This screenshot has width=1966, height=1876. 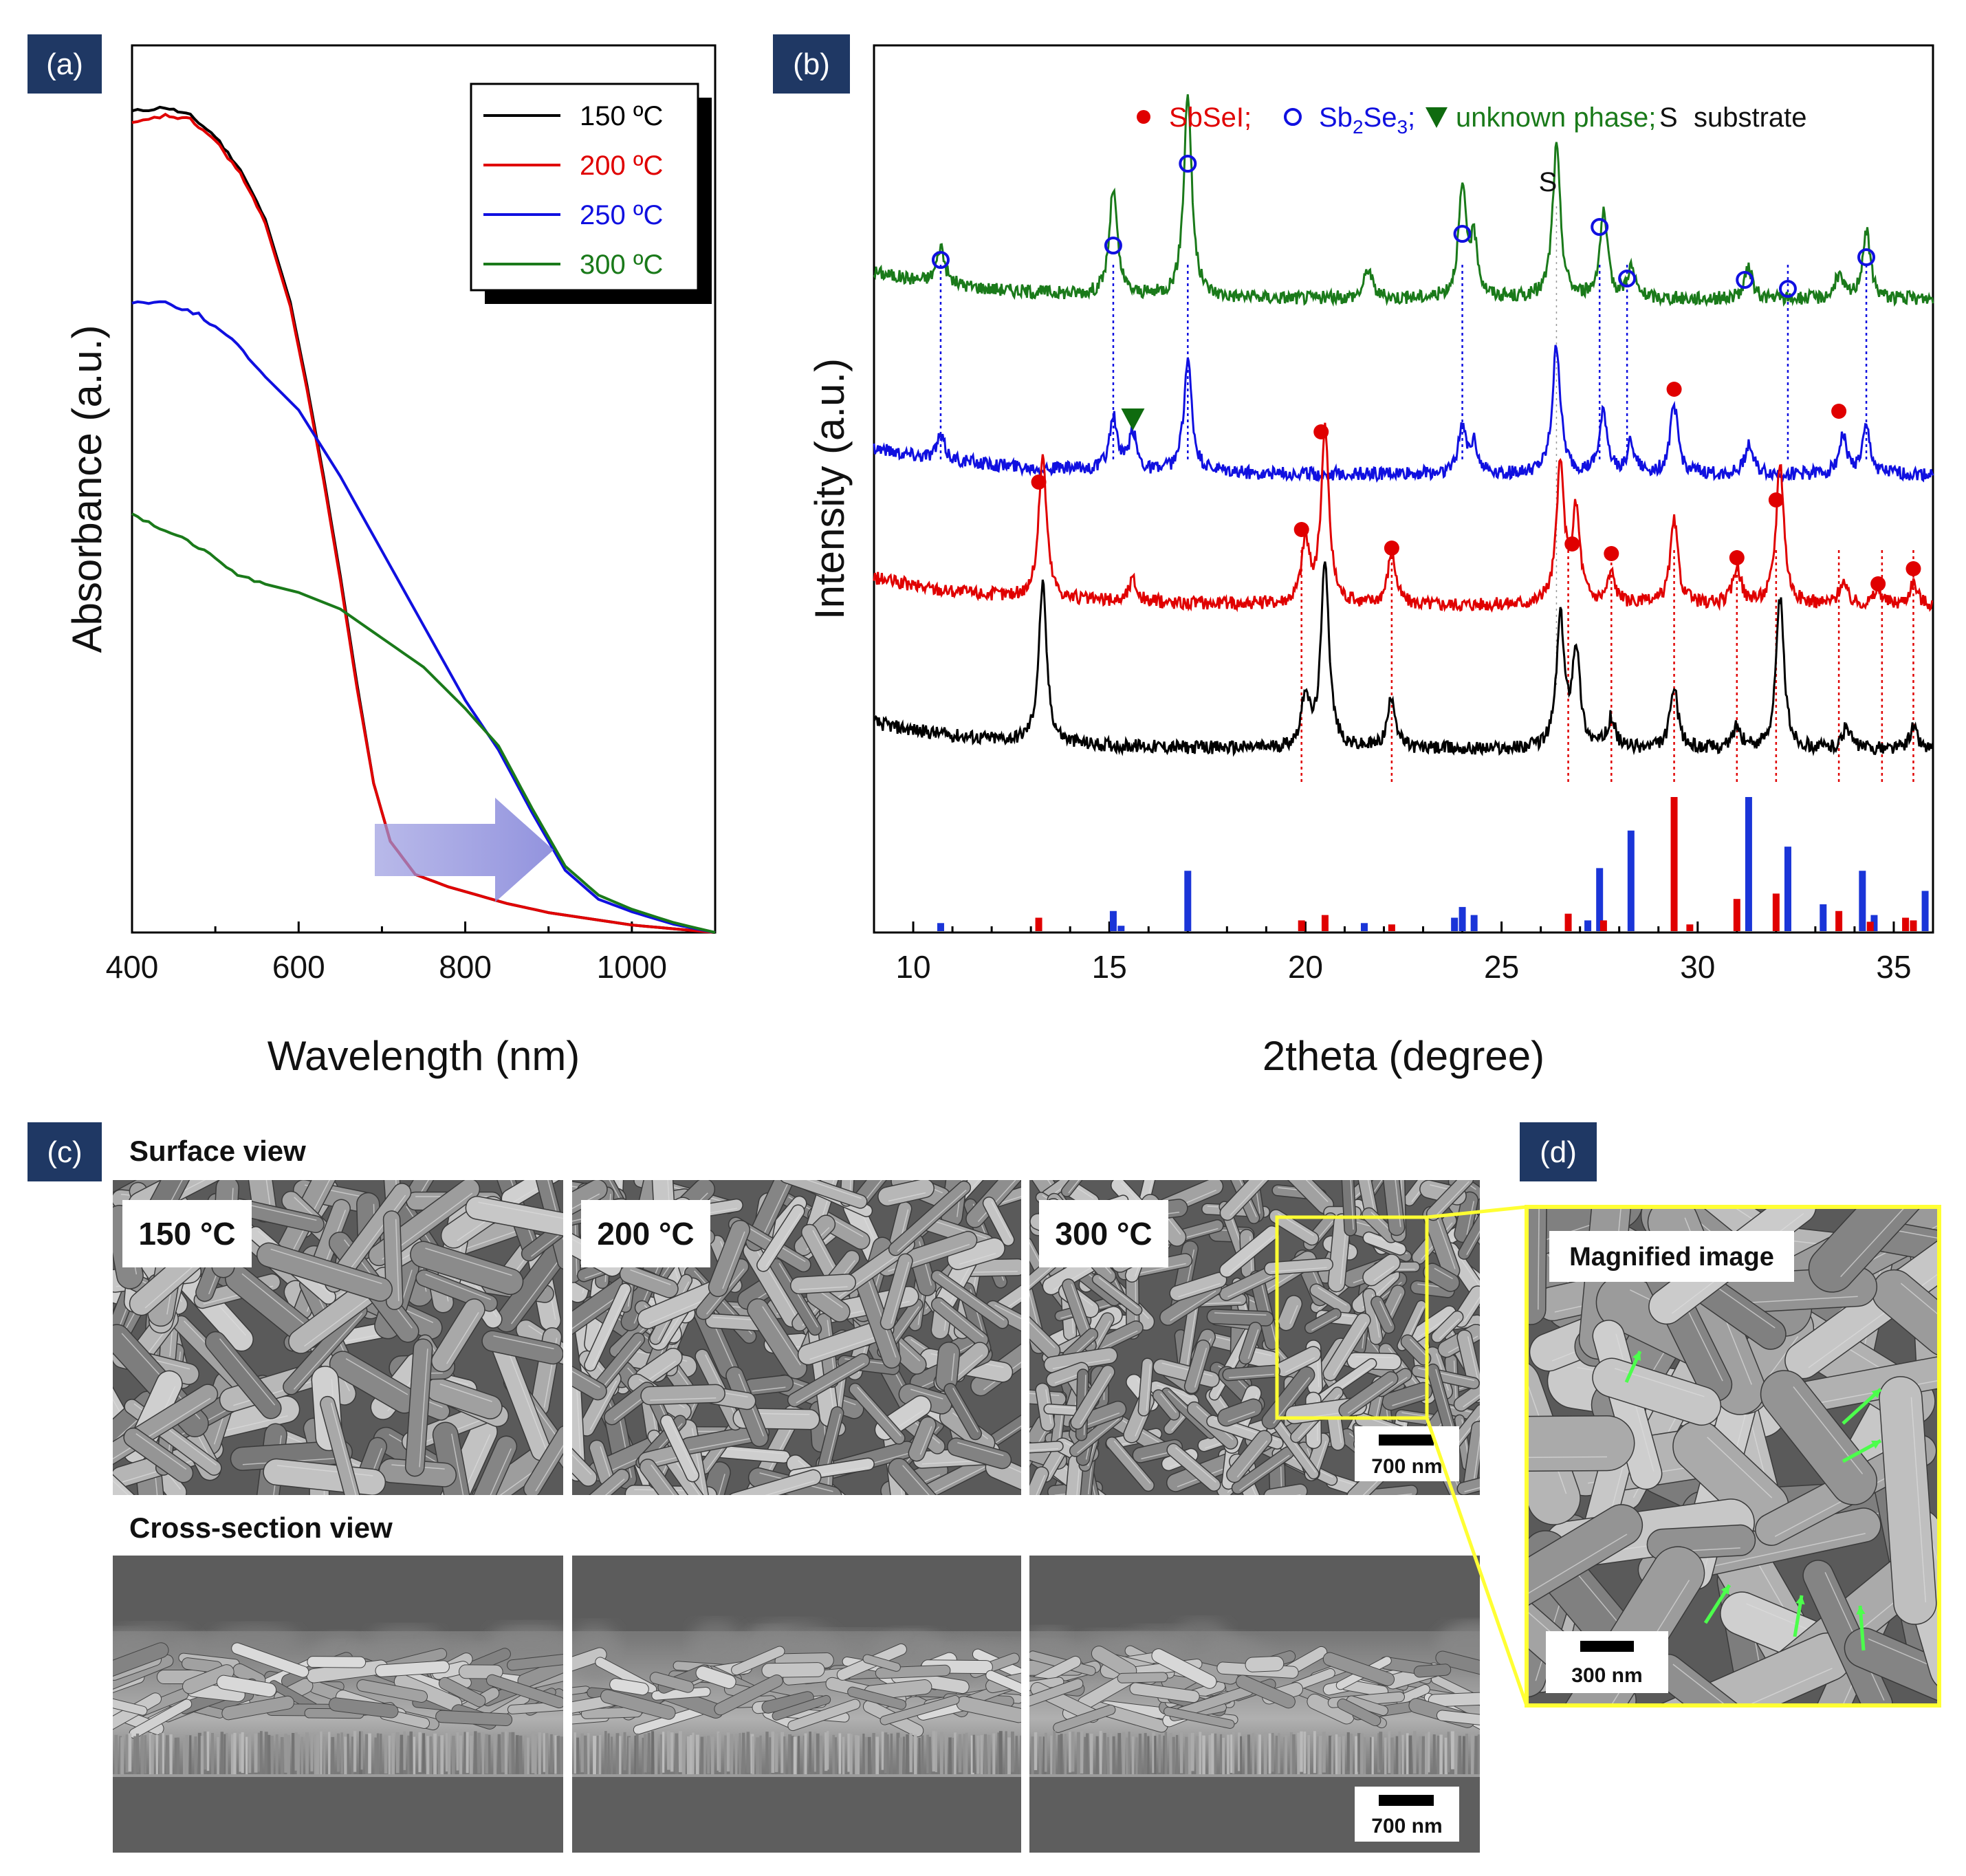 What do you see at coordinates (1750, 117) in the screenshot?
I see `legend-substrate: substrate` at bounding box center [1750, 117].